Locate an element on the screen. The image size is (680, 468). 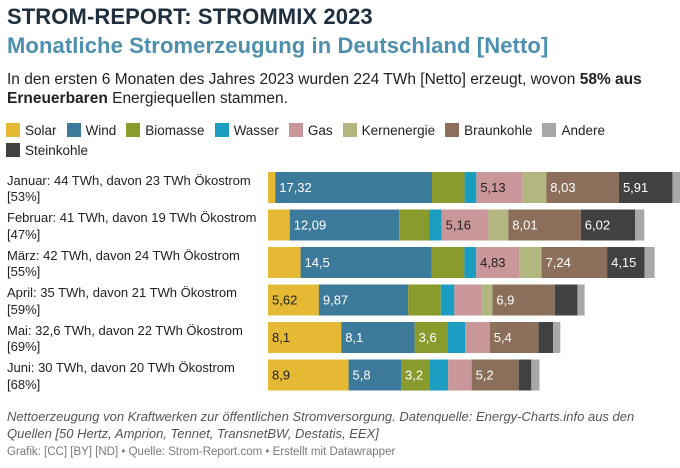
legend-item-wind: Wind is located at coordinates (91, 131).